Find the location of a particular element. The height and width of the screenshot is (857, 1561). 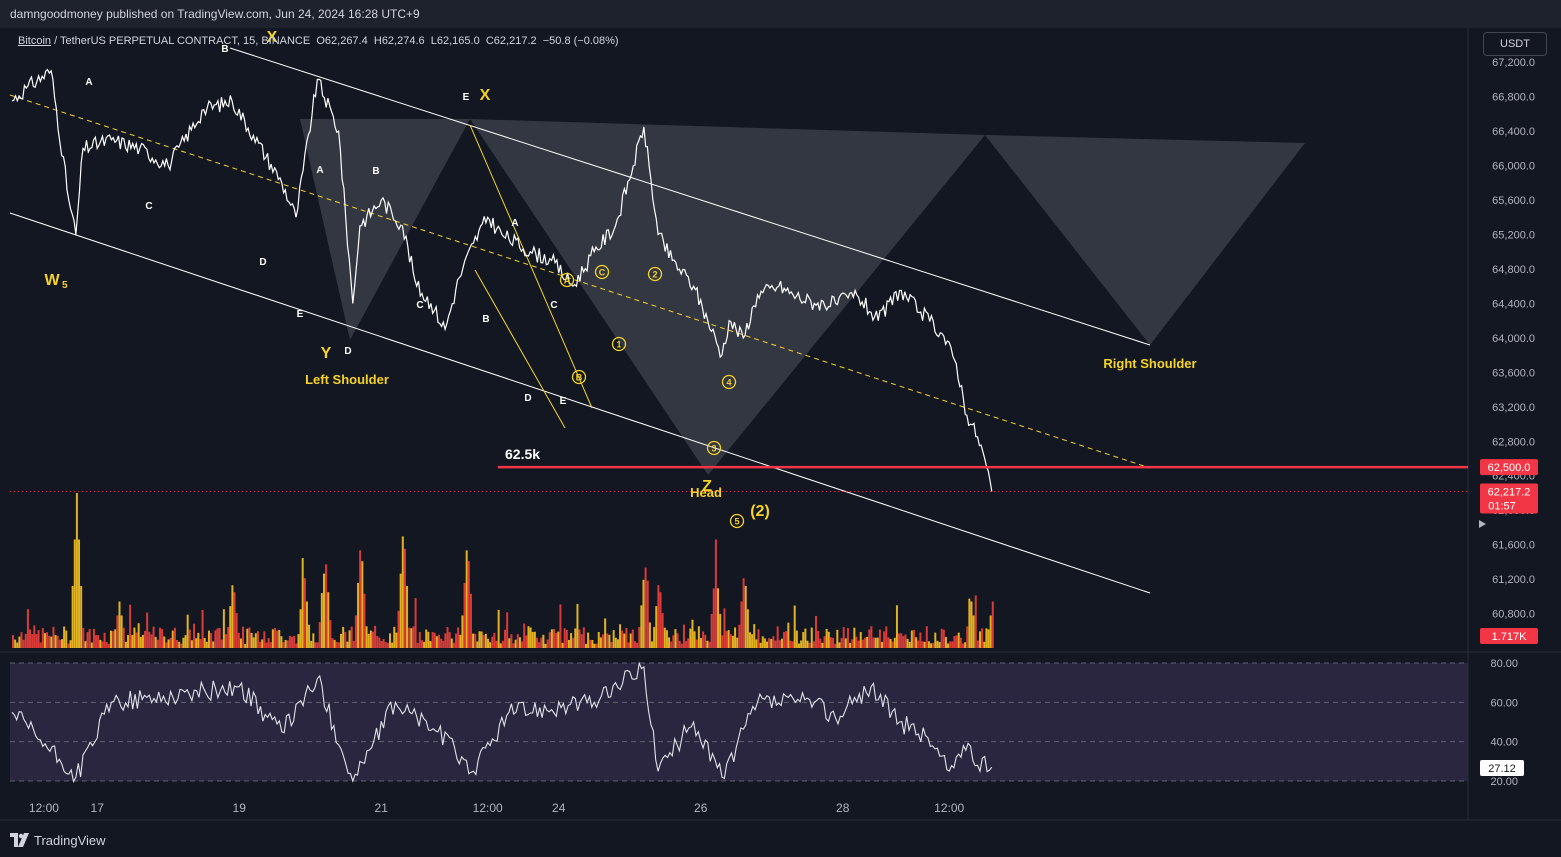

time-tick-label: 21 is located at coordinates (382, 808).